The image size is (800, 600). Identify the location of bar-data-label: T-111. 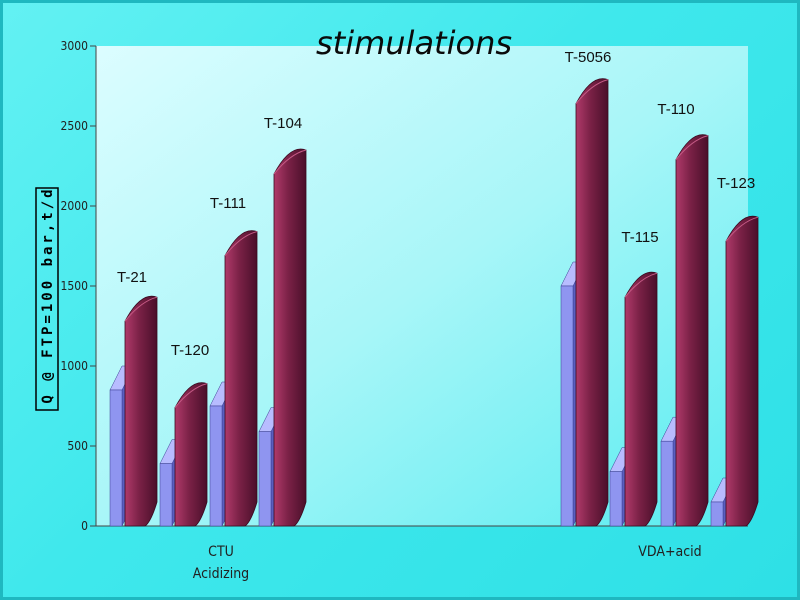
(228, 203).